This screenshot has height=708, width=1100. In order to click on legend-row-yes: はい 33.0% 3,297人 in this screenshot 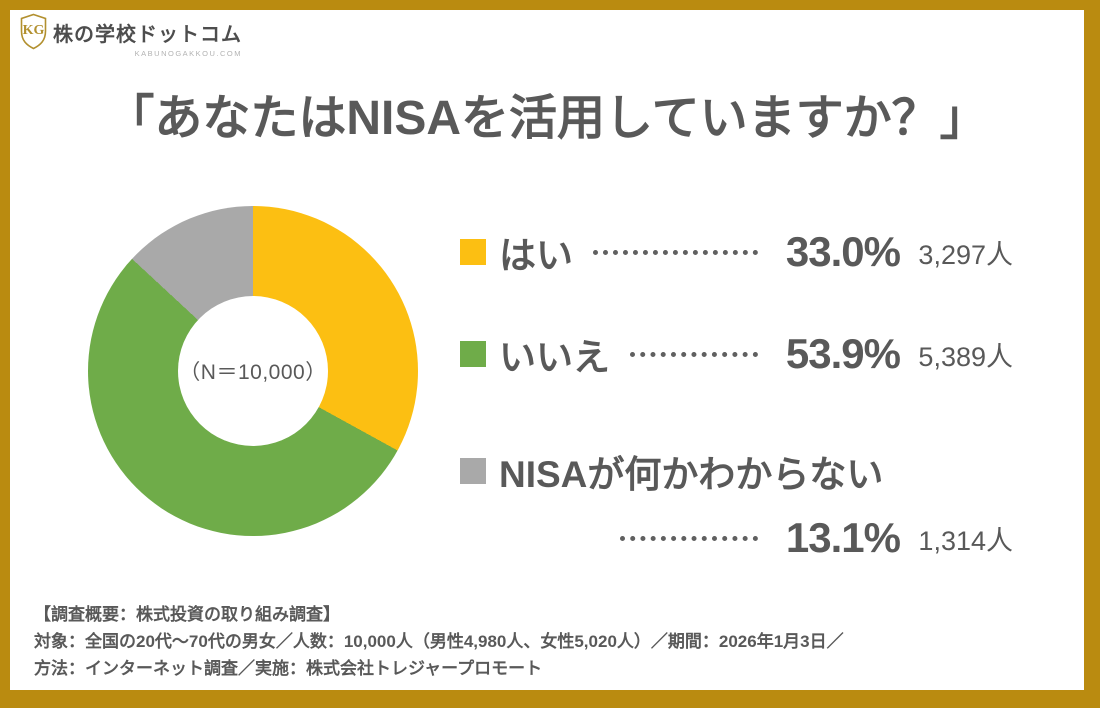, I will do `click(736, 252)`.